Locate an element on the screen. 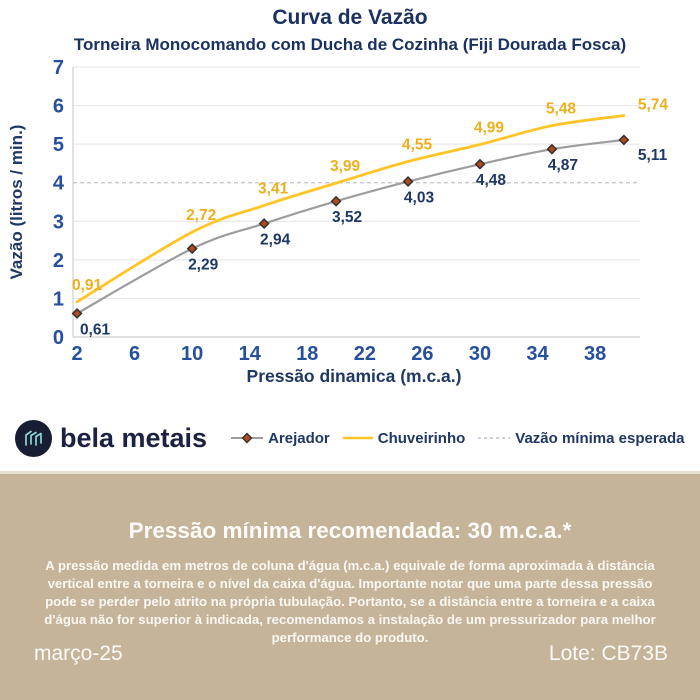 The height and width of the screenshot is (700, 700). min-pressure-heading: Pressão mínima recomendada: 30 m.c.a.* is located at coordinates (350, 530).